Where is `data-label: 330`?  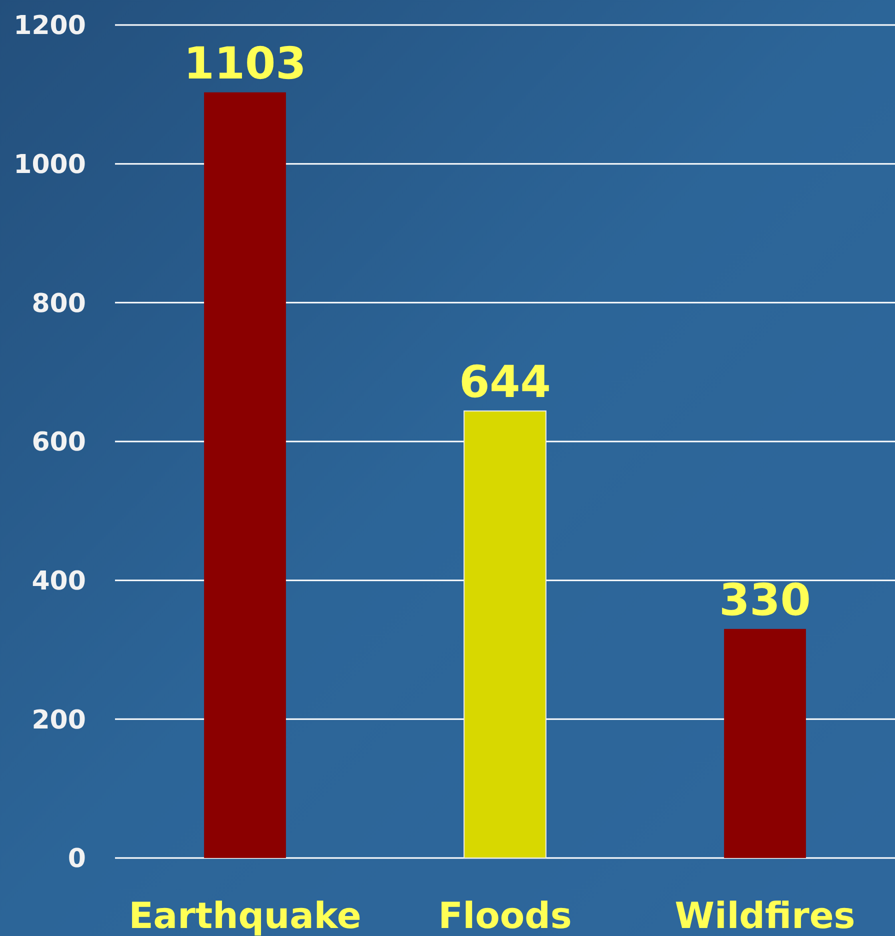
data-label: 330 is located at coordinates (765, 600).